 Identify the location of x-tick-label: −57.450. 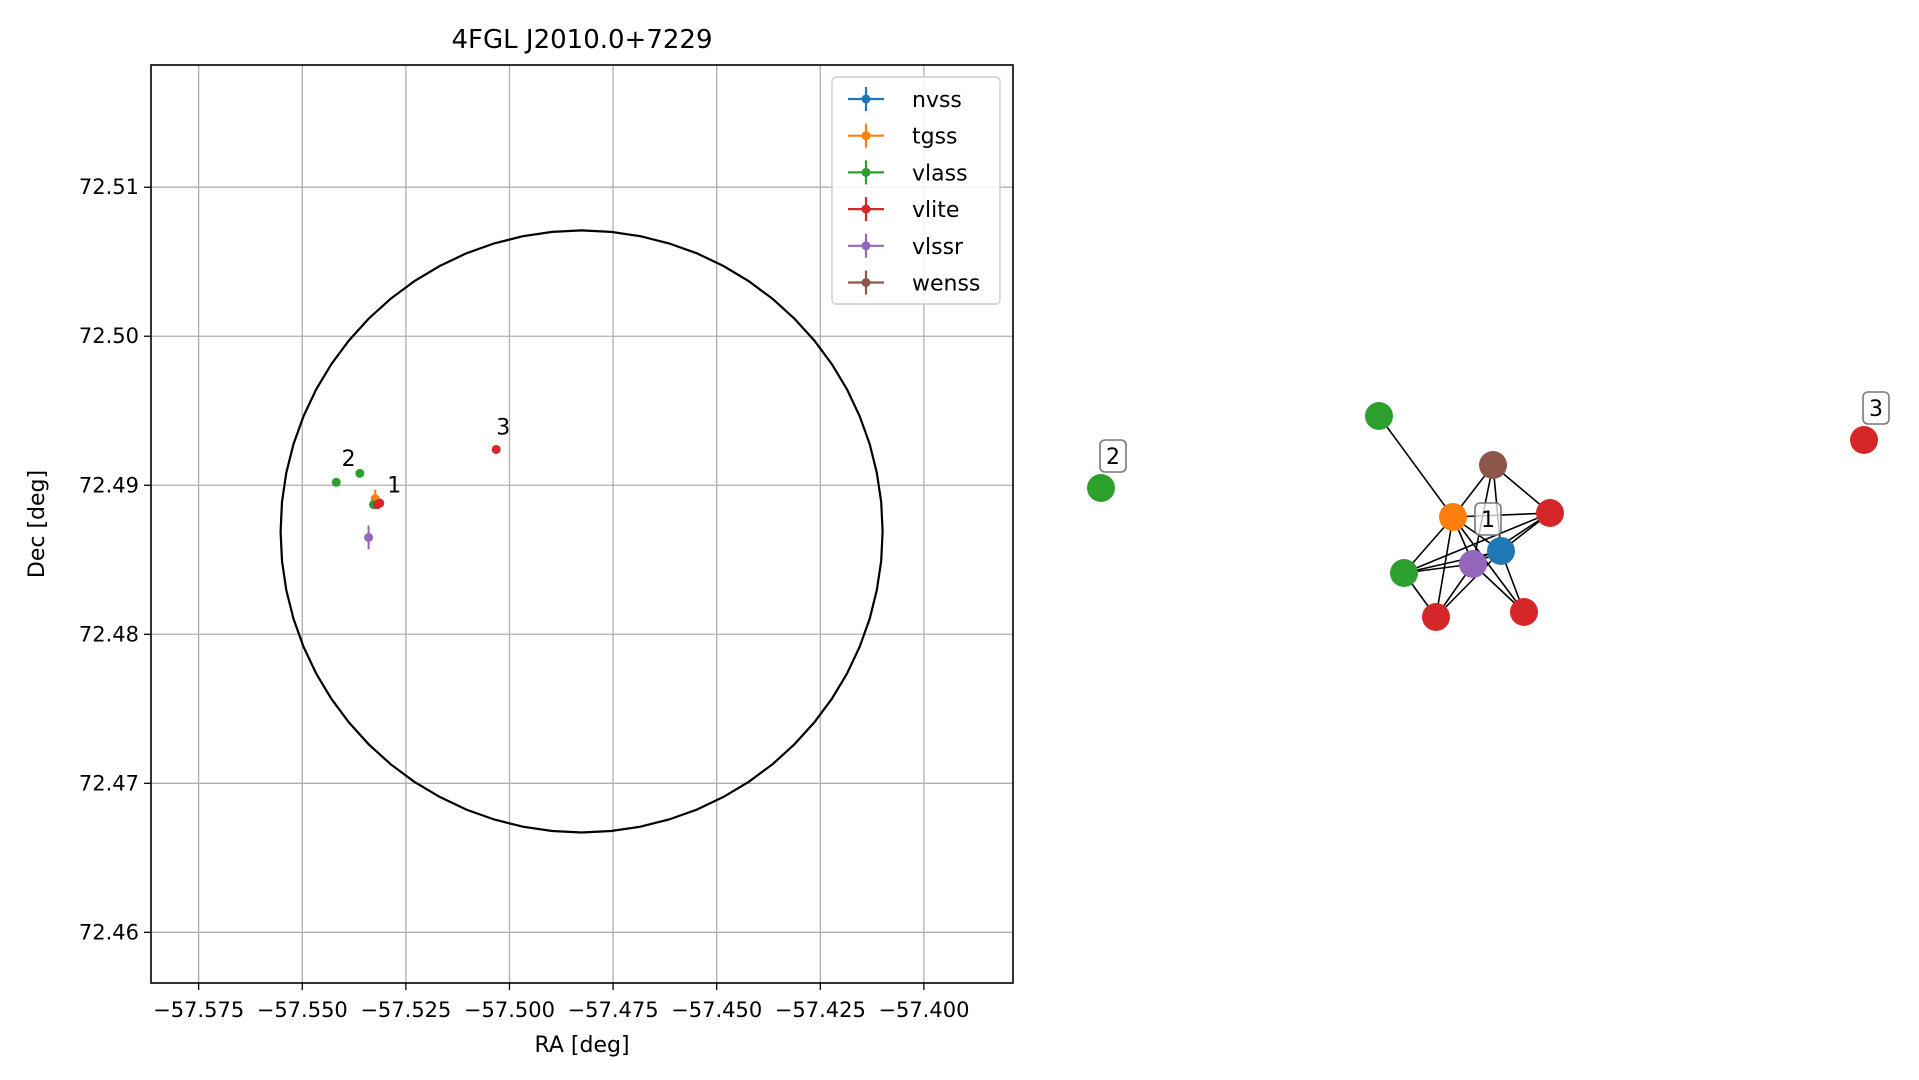
(716, 1010).